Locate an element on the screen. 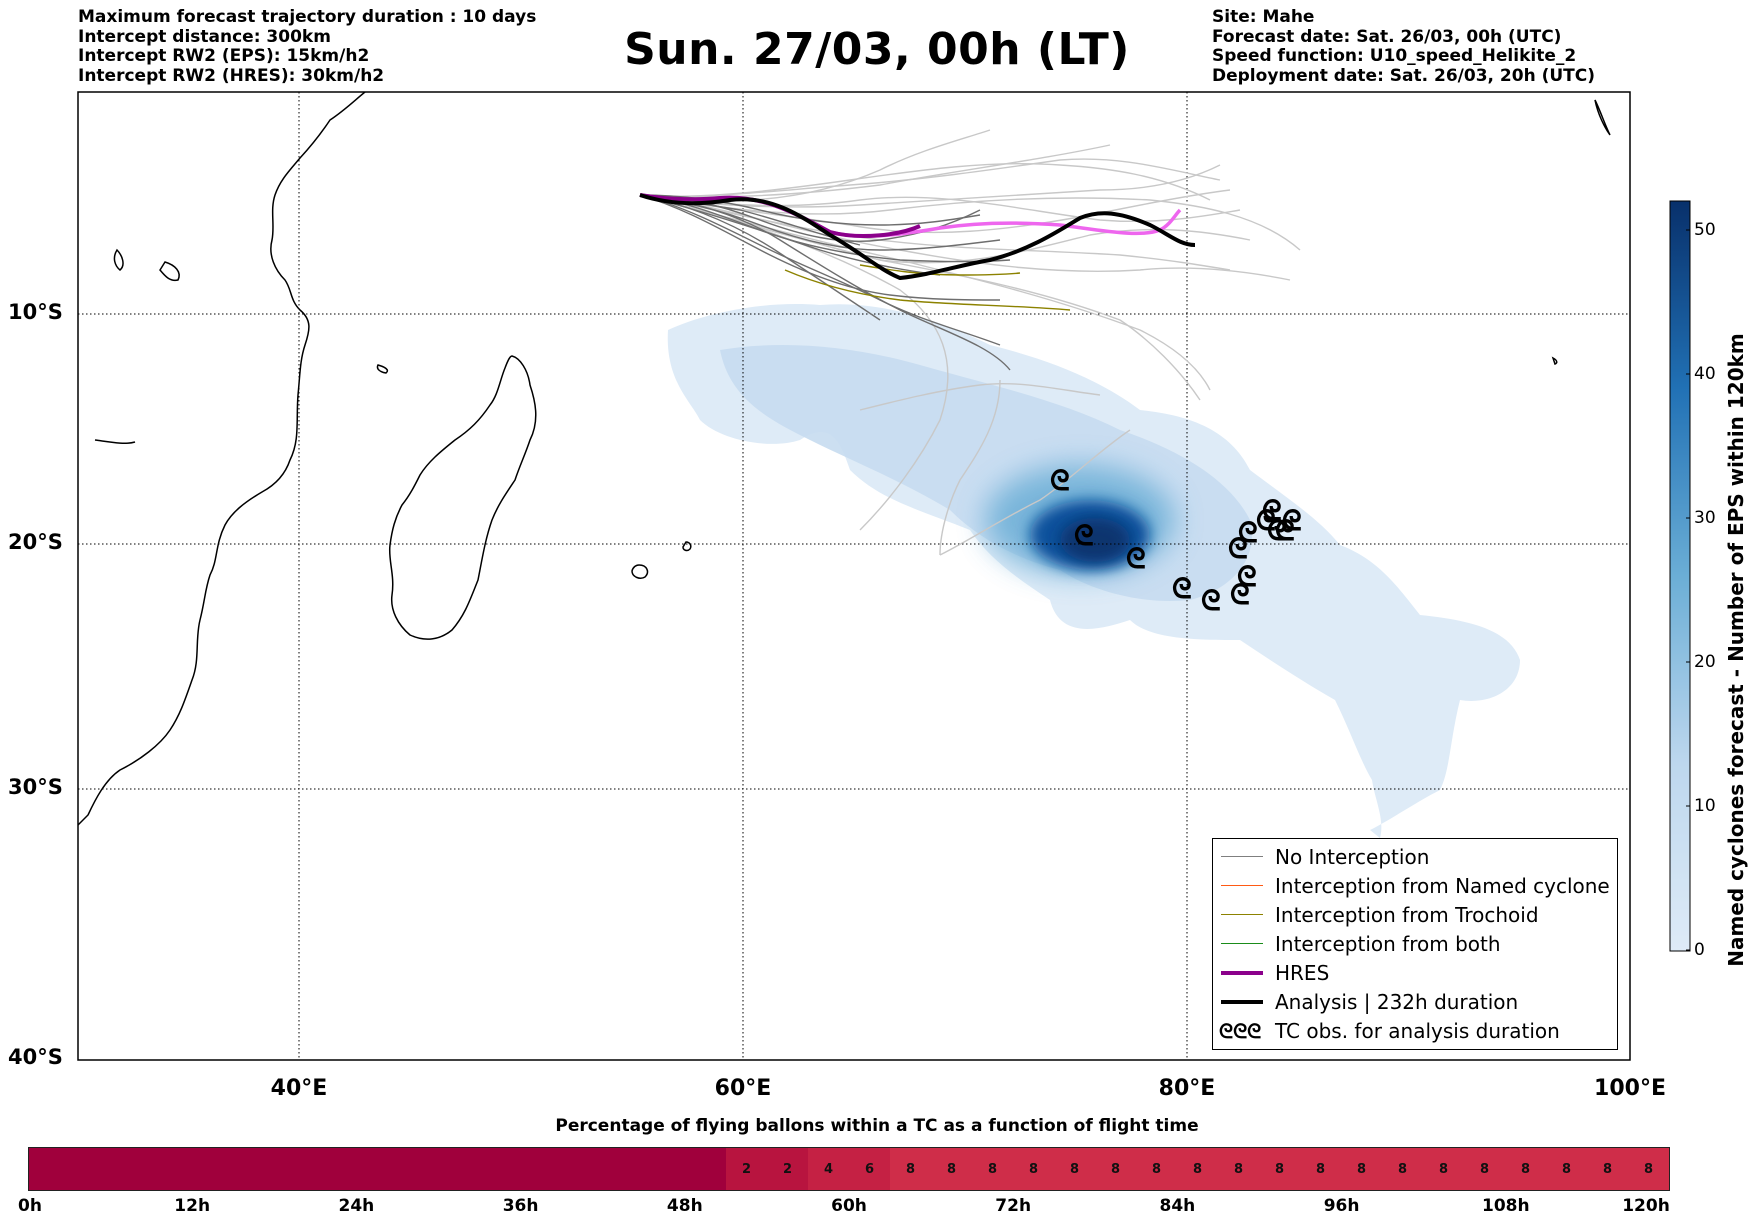  header-right-line: Speed function: U10_speed_Helikite_2 is located at coordinates (1394, 56).